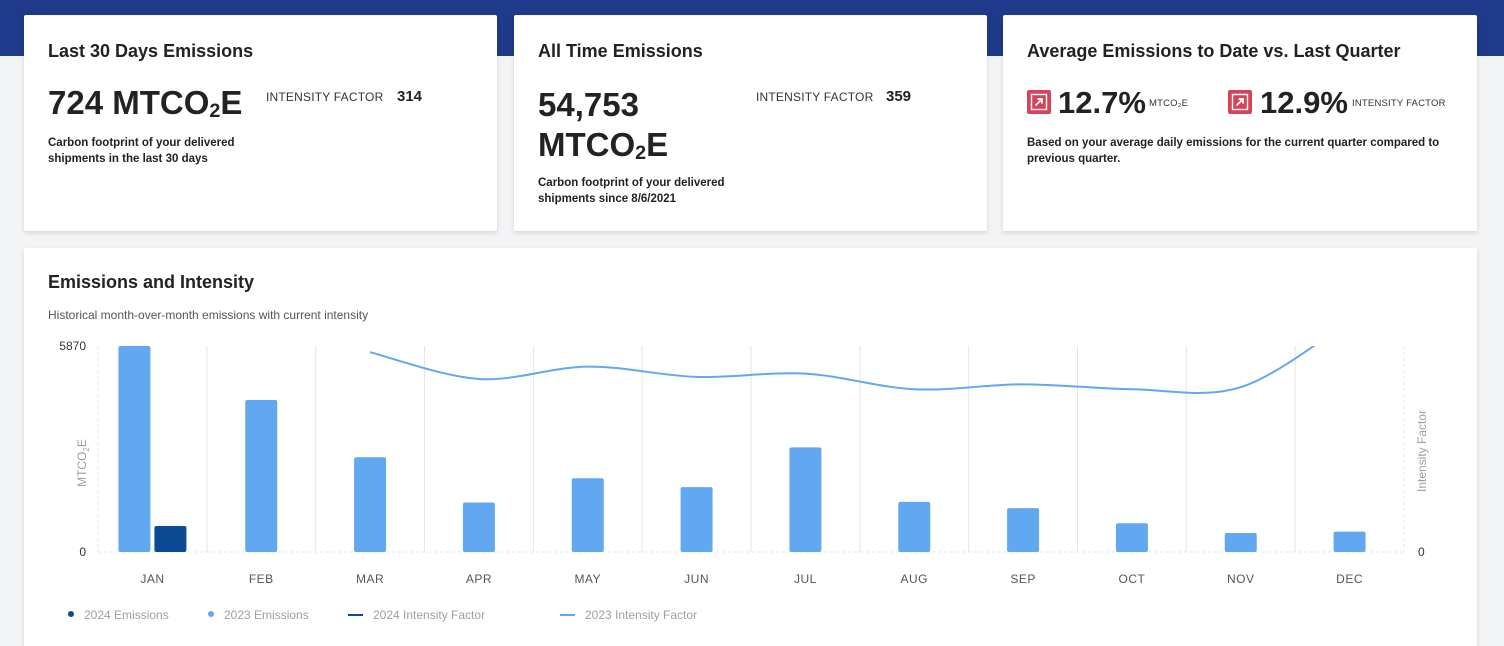 The image size is (1504, 646). I want to click on x-tick-label: SEP, so click(1023, 579).